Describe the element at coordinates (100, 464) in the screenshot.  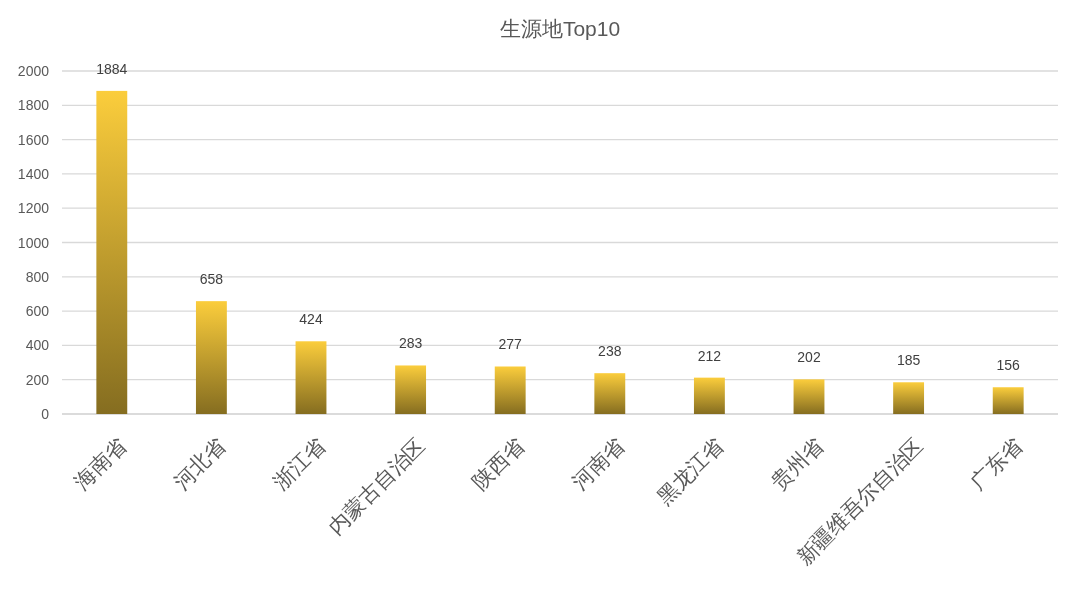
I see `x-tick-label: 海南省` at that location.